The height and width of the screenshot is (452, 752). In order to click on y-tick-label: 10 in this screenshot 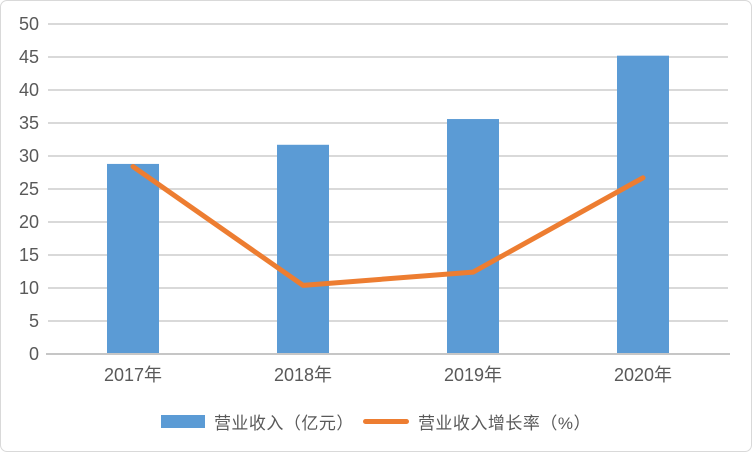, I will do `click(29, 288)`.